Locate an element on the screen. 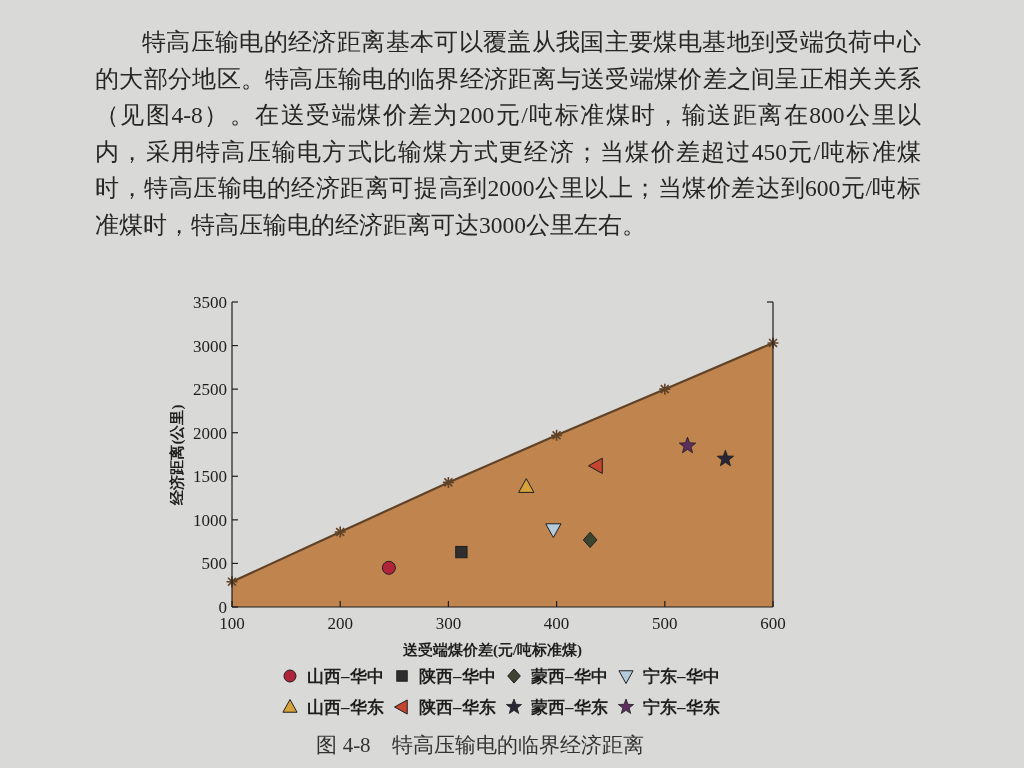 The image size is (1024, 768). y-tick-label: 3500 is located at coordinates (210, 302).